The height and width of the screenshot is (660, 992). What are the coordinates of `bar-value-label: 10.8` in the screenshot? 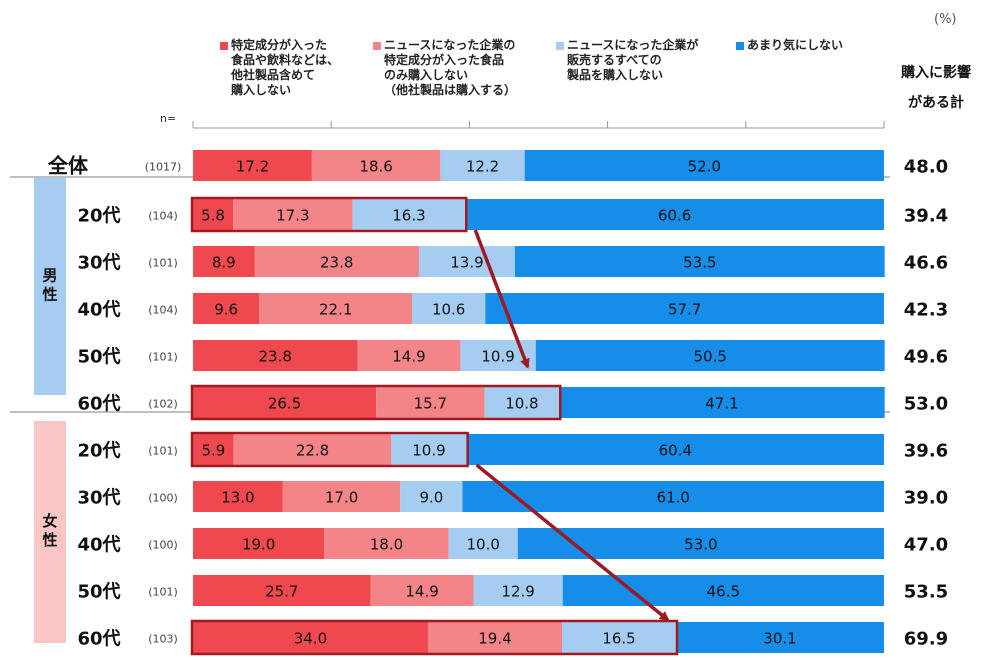 It's located at (521, 404).